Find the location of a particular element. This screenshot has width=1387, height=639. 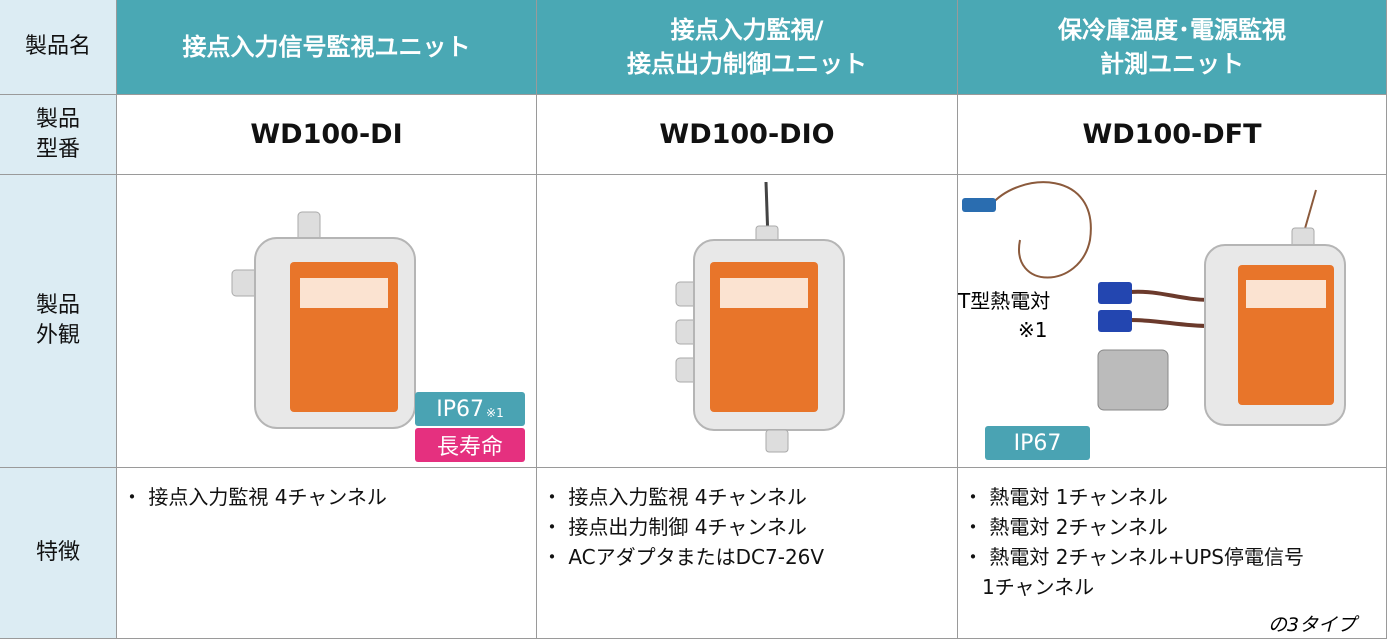

feature: ・ 熱電対 2チャンネル is located at coordinates (1065, 527).